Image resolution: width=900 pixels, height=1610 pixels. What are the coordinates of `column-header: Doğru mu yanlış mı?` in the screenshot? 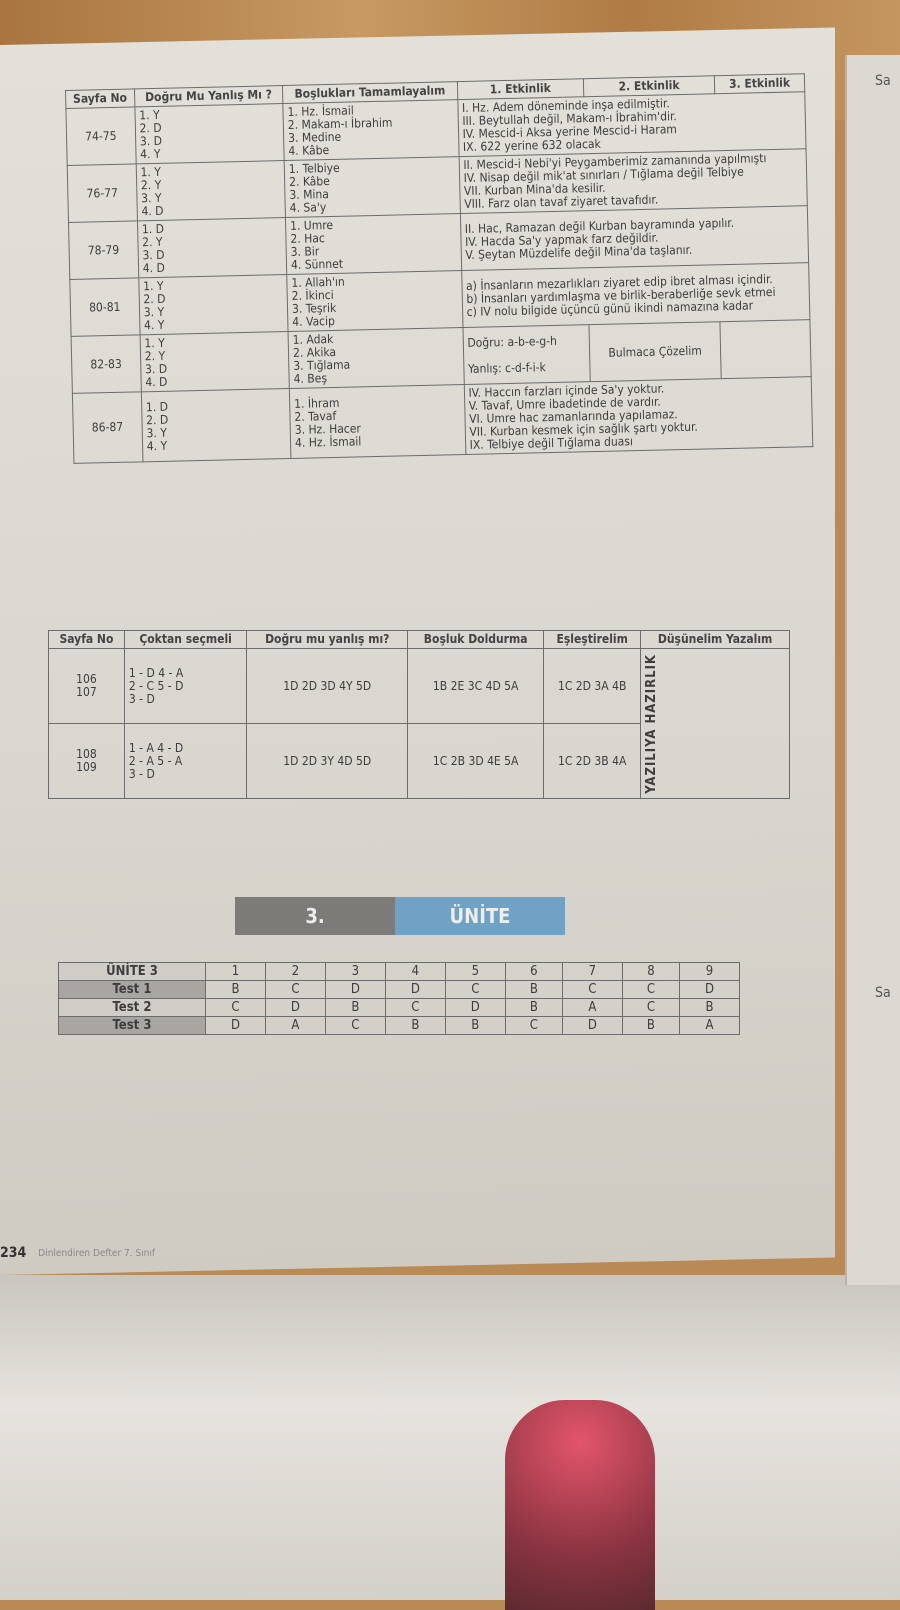 It's located at (327, 639).